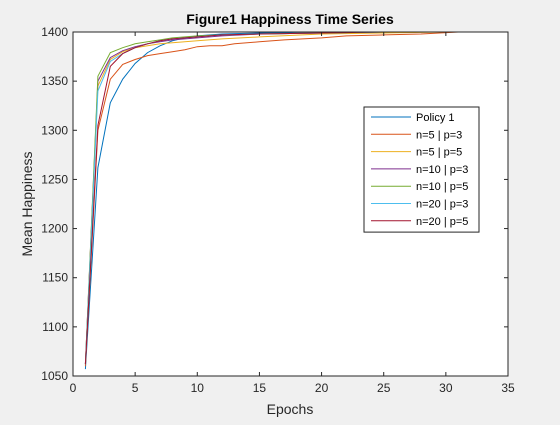 The height and width of the screenshot is (425, 560). What do you see at coordinates (54, 179) in the screenshot?
I see `y-tick-label: 1250` at bounding box center [54, 179].